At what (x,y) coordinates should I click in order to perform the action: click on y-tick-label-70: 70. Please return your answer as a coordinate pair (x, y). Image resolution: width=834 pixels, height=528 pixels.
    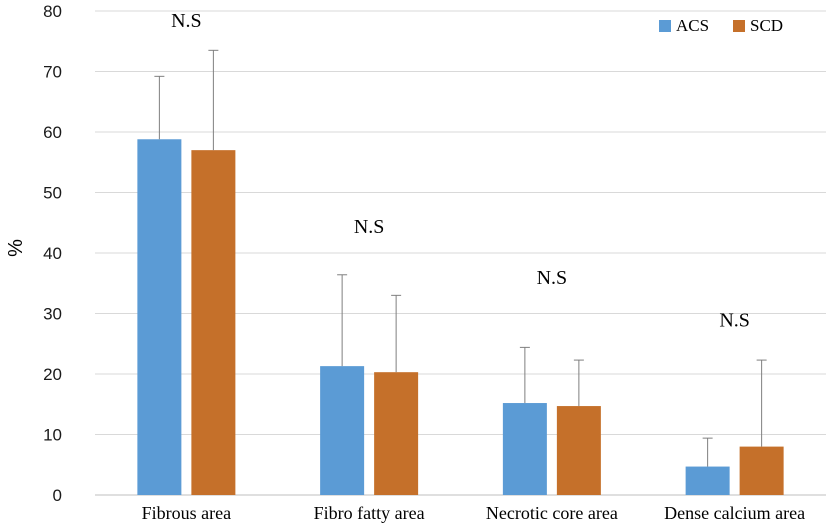
    Looking at the image, I should click on (52, 72).